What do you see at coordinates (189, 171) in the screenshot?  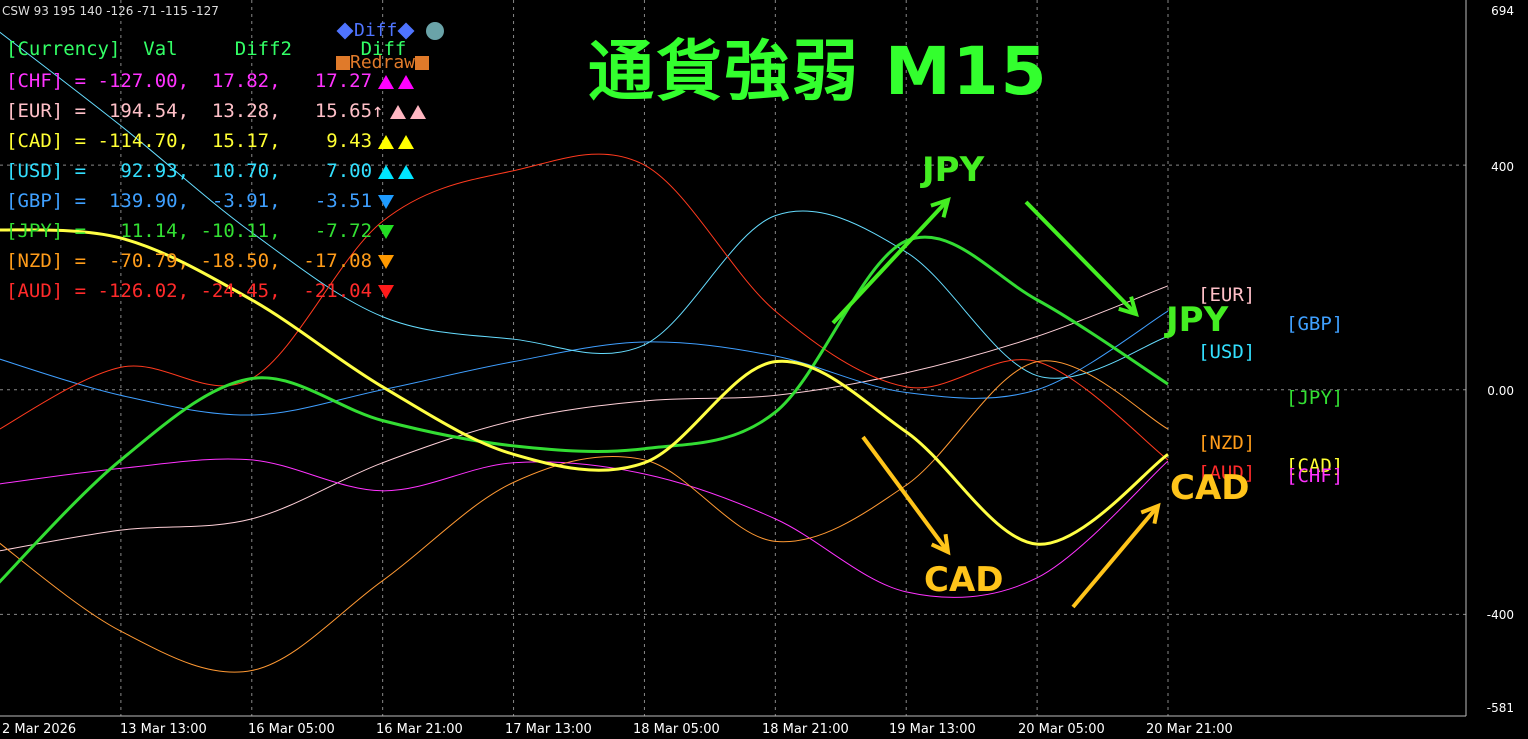 I see `currency-row-text: [USD] = 92.93, 10.70, 7.00` at bounding box center [189, 171].